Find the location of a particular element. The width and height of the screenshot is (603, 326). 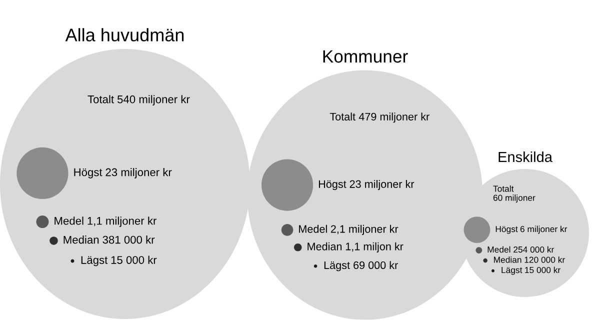

text: Alla huvudmän is located at coordinates (124, 35).